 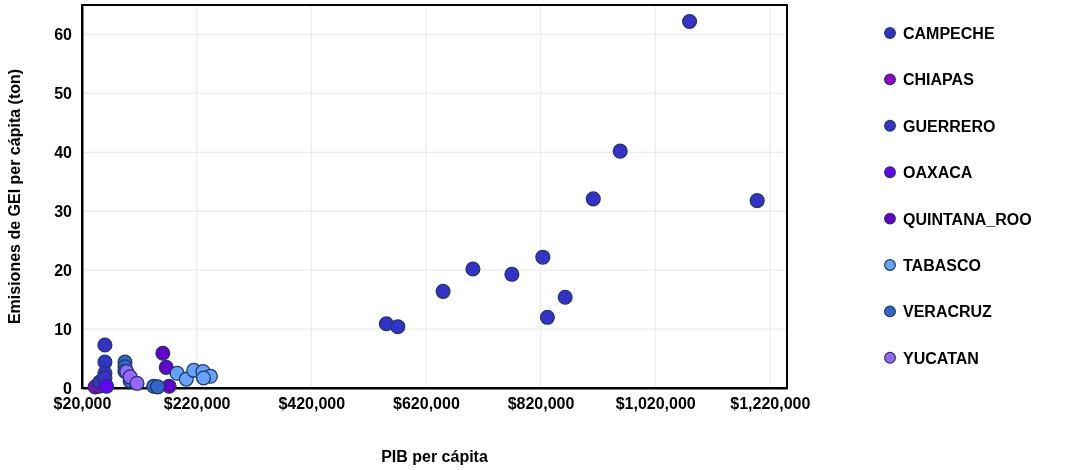 What do you see at coordinates (942, 265) in the screenshot?
I see `legend-label: TABASCO` at bounding box center [942, 265].